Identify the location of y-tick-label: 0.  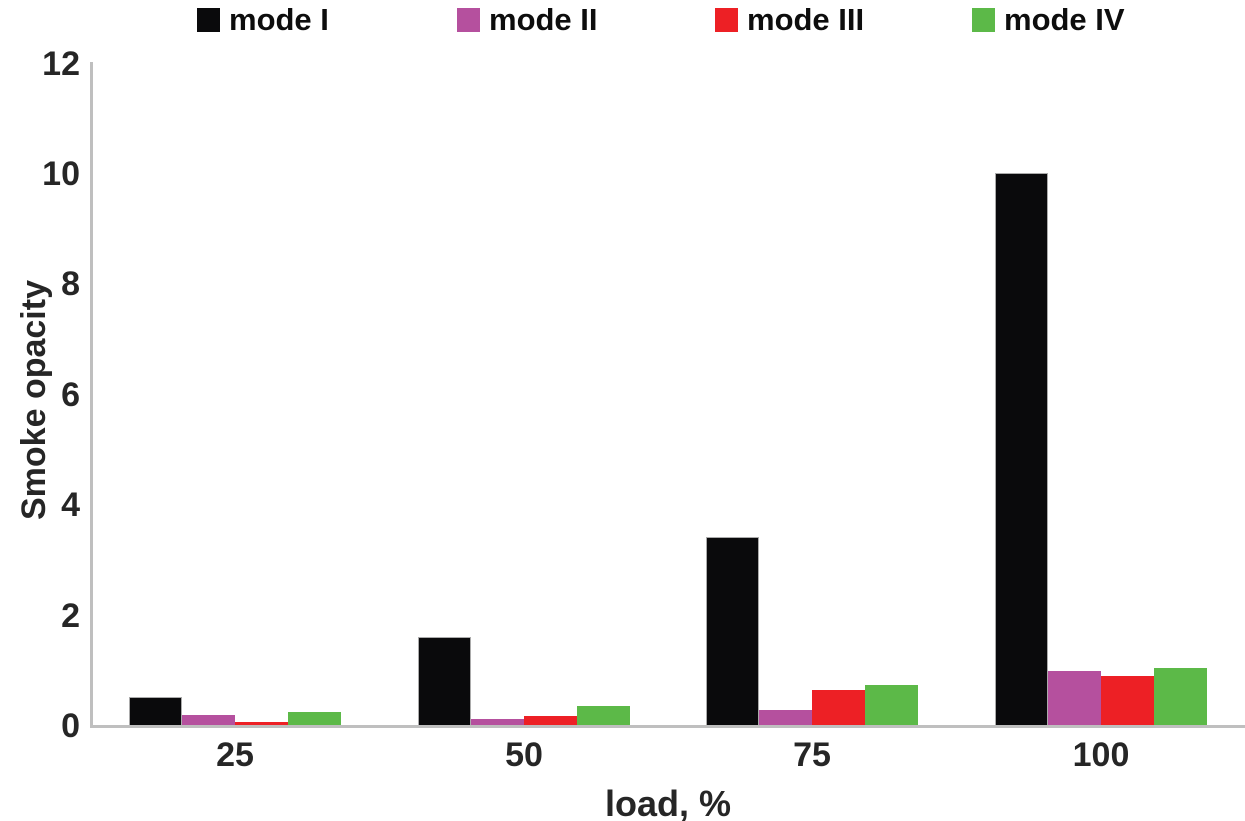
(70, 726).